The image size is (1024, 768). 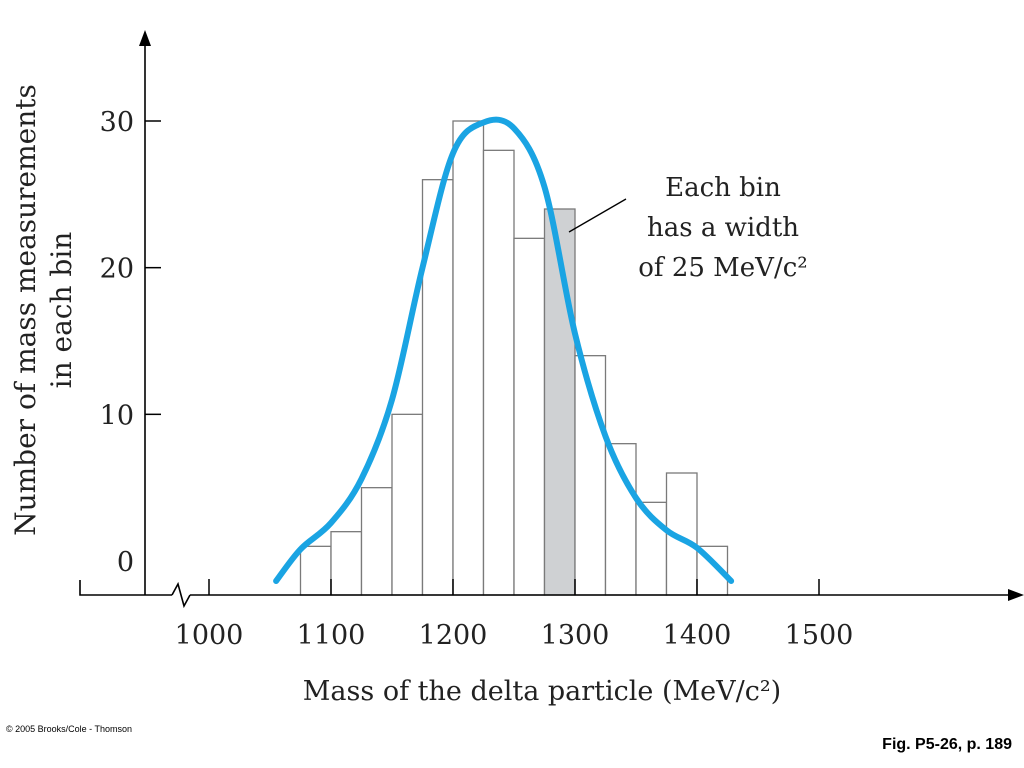 What do you see at coordinates (722, 268) in the screenshot?
I see `annotation-line-3: of 25 MeV/c²` at bounding box center [722, 268].